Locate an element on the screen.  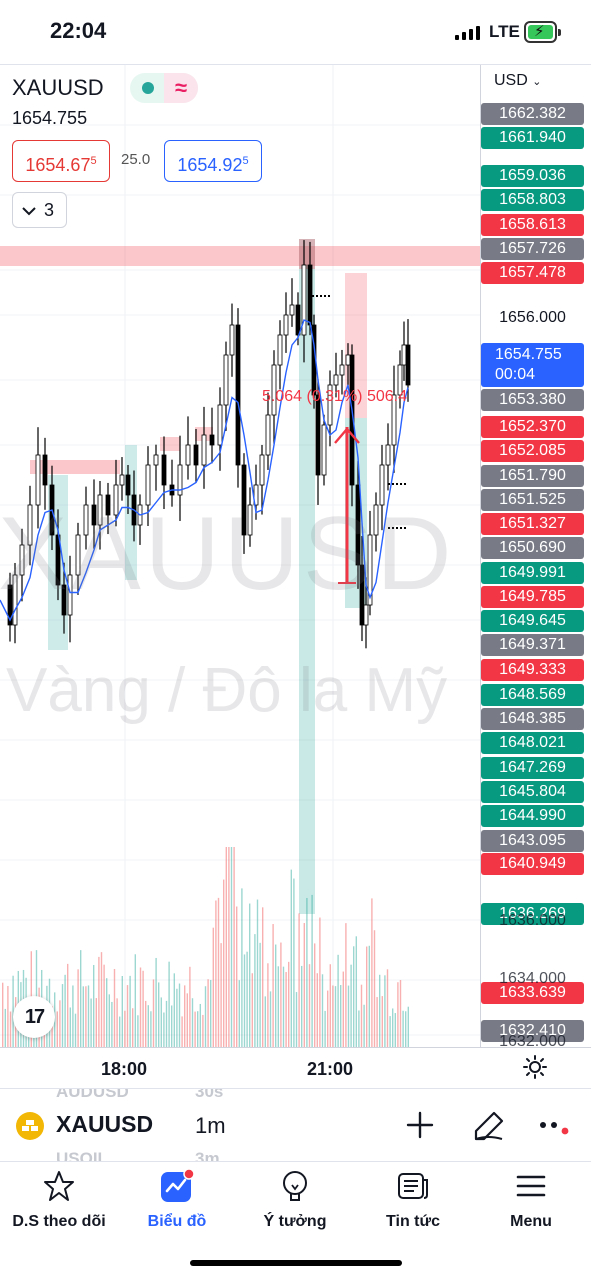
price-tag: 1645.804 is located at coordinates (532, 792).